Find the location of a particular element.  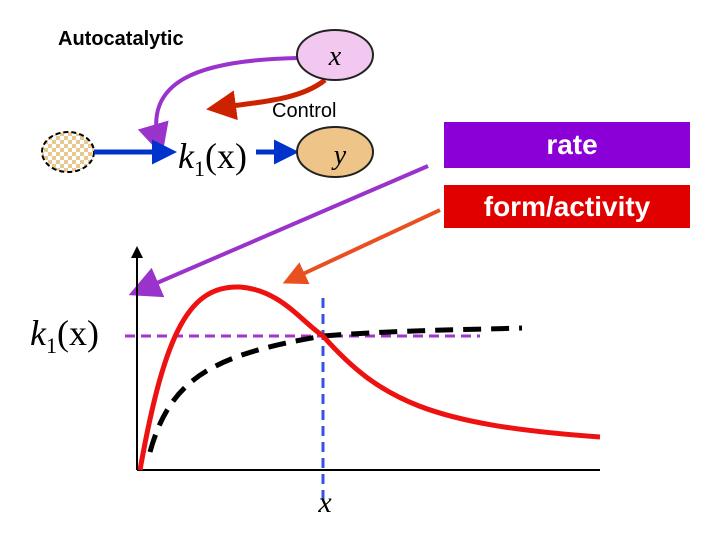

rate-function-base: k is located at coordinates (186, 156).